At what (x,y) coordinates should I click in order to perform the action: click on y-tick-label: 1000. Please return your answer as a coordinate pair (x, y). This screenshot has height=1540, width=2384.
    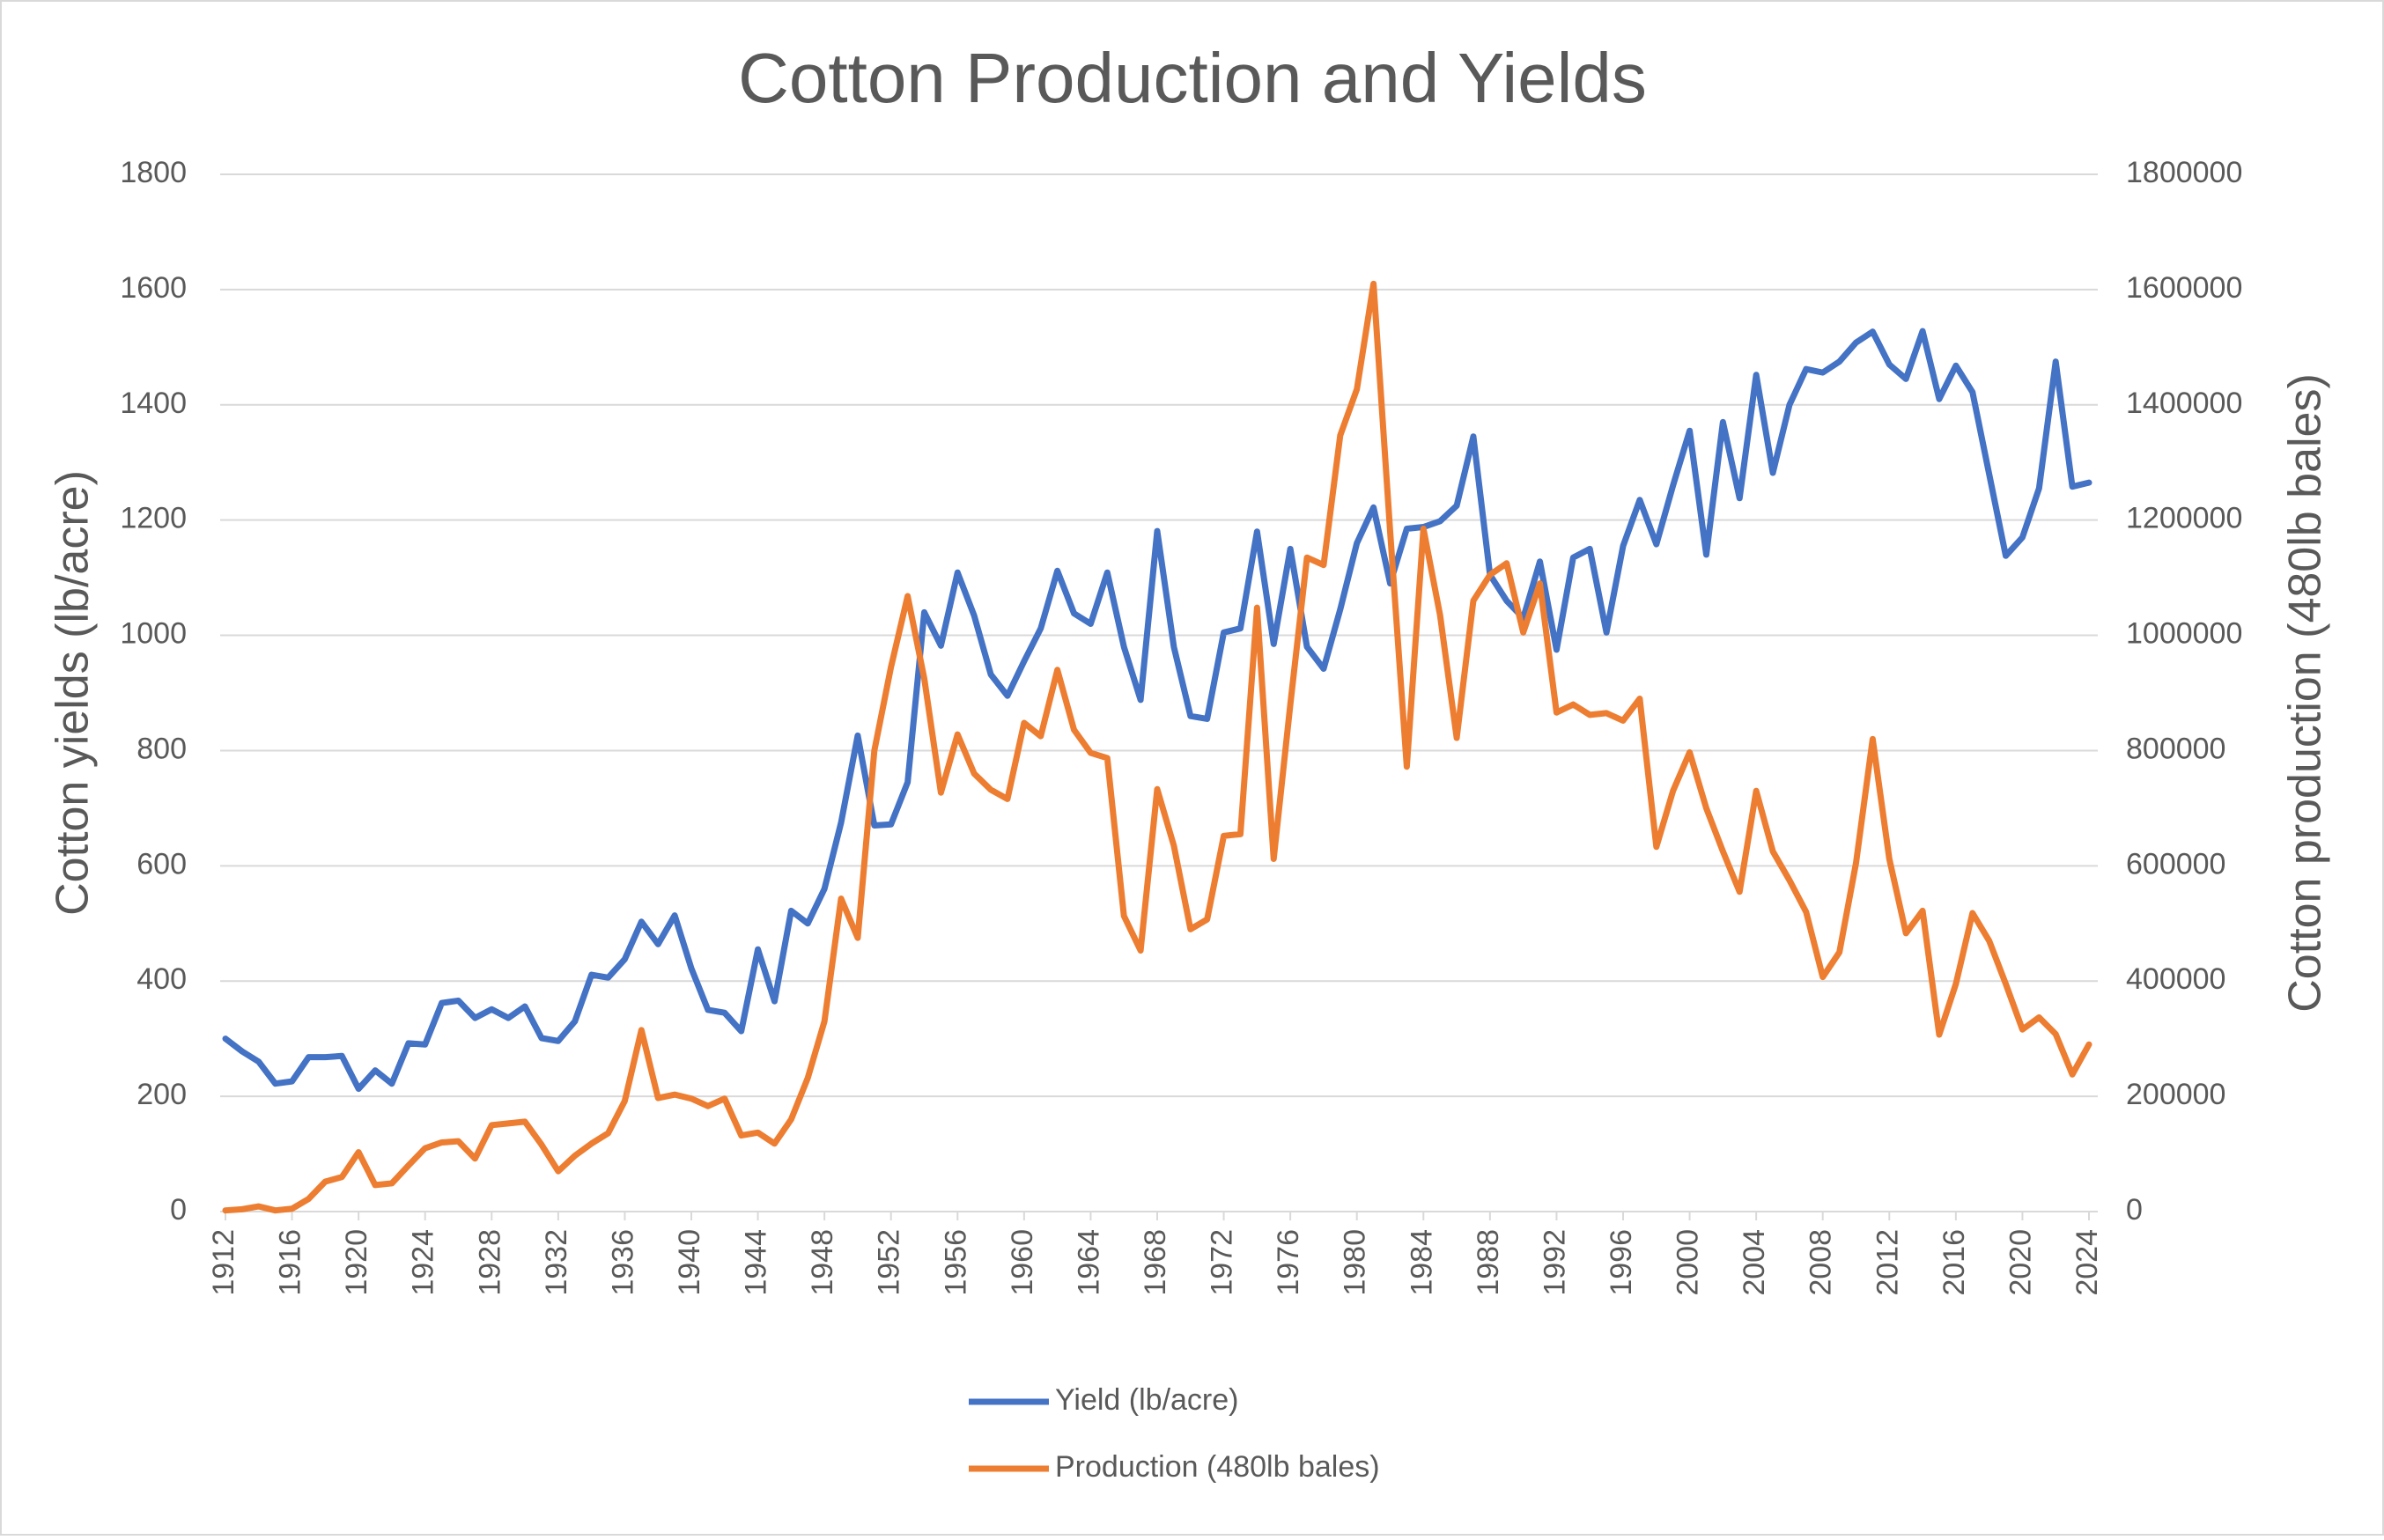
    Looking at the image, I should click on (153, 634).